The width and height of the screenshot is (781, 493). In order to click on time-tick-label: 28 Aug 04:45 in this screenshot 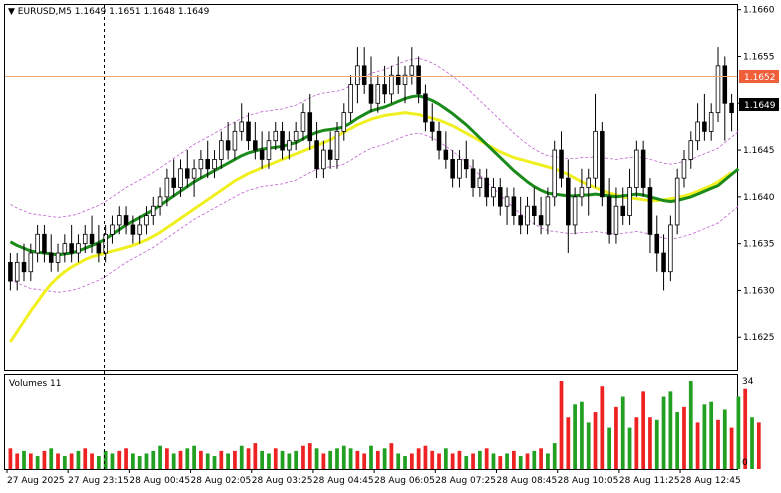, I will do `click(343, 481)`.